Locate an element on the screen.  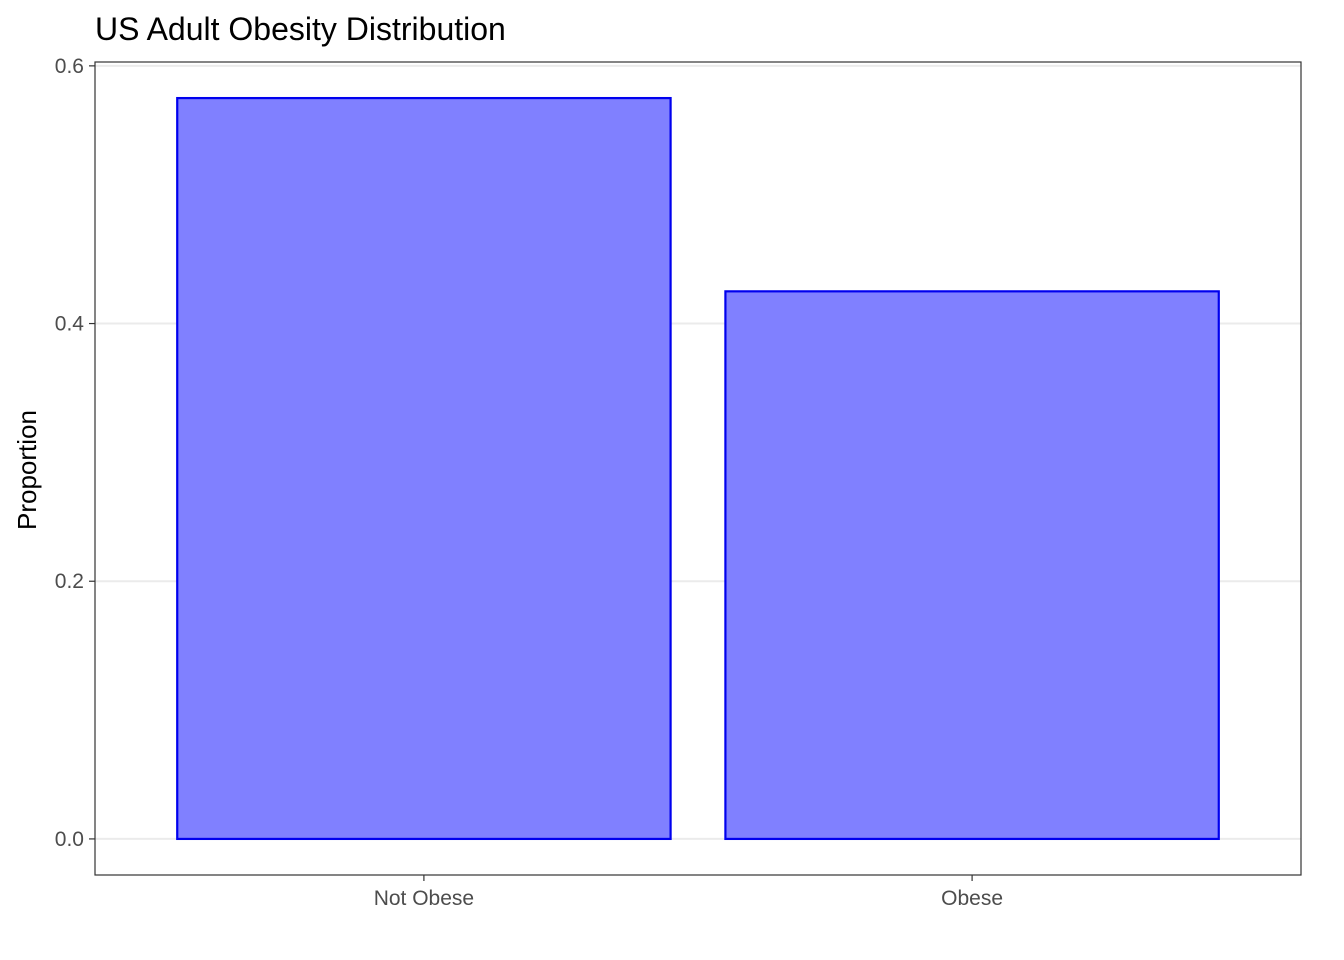
y-axis-ticks: 0.0 0.2 0.4 0.6 is located at coordinates (75, 453).